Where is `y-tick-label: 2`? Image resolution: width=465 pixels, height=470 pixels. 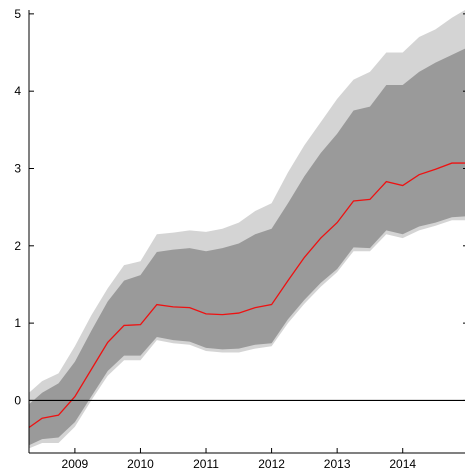 y-tick-label: 2 is located at coordinates (17, 246).